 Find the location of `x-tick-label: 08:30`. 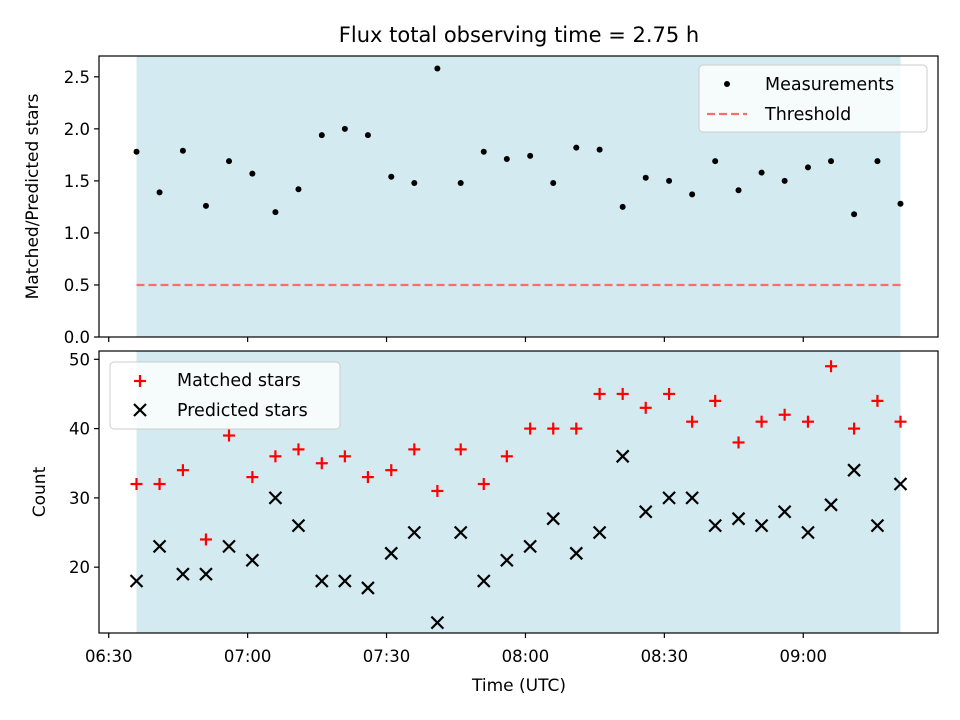

x-tick-label: 08:30 is located at coordinates (665, 656).